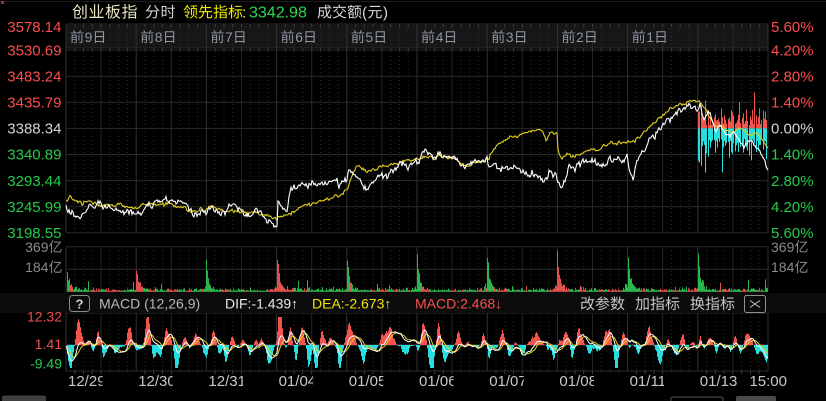 The image size is (826, 401). What do you see at coordinates (34, 27) in the screenshot?
I see `svg-text: 3578.14` at bounding box center [34, 27].